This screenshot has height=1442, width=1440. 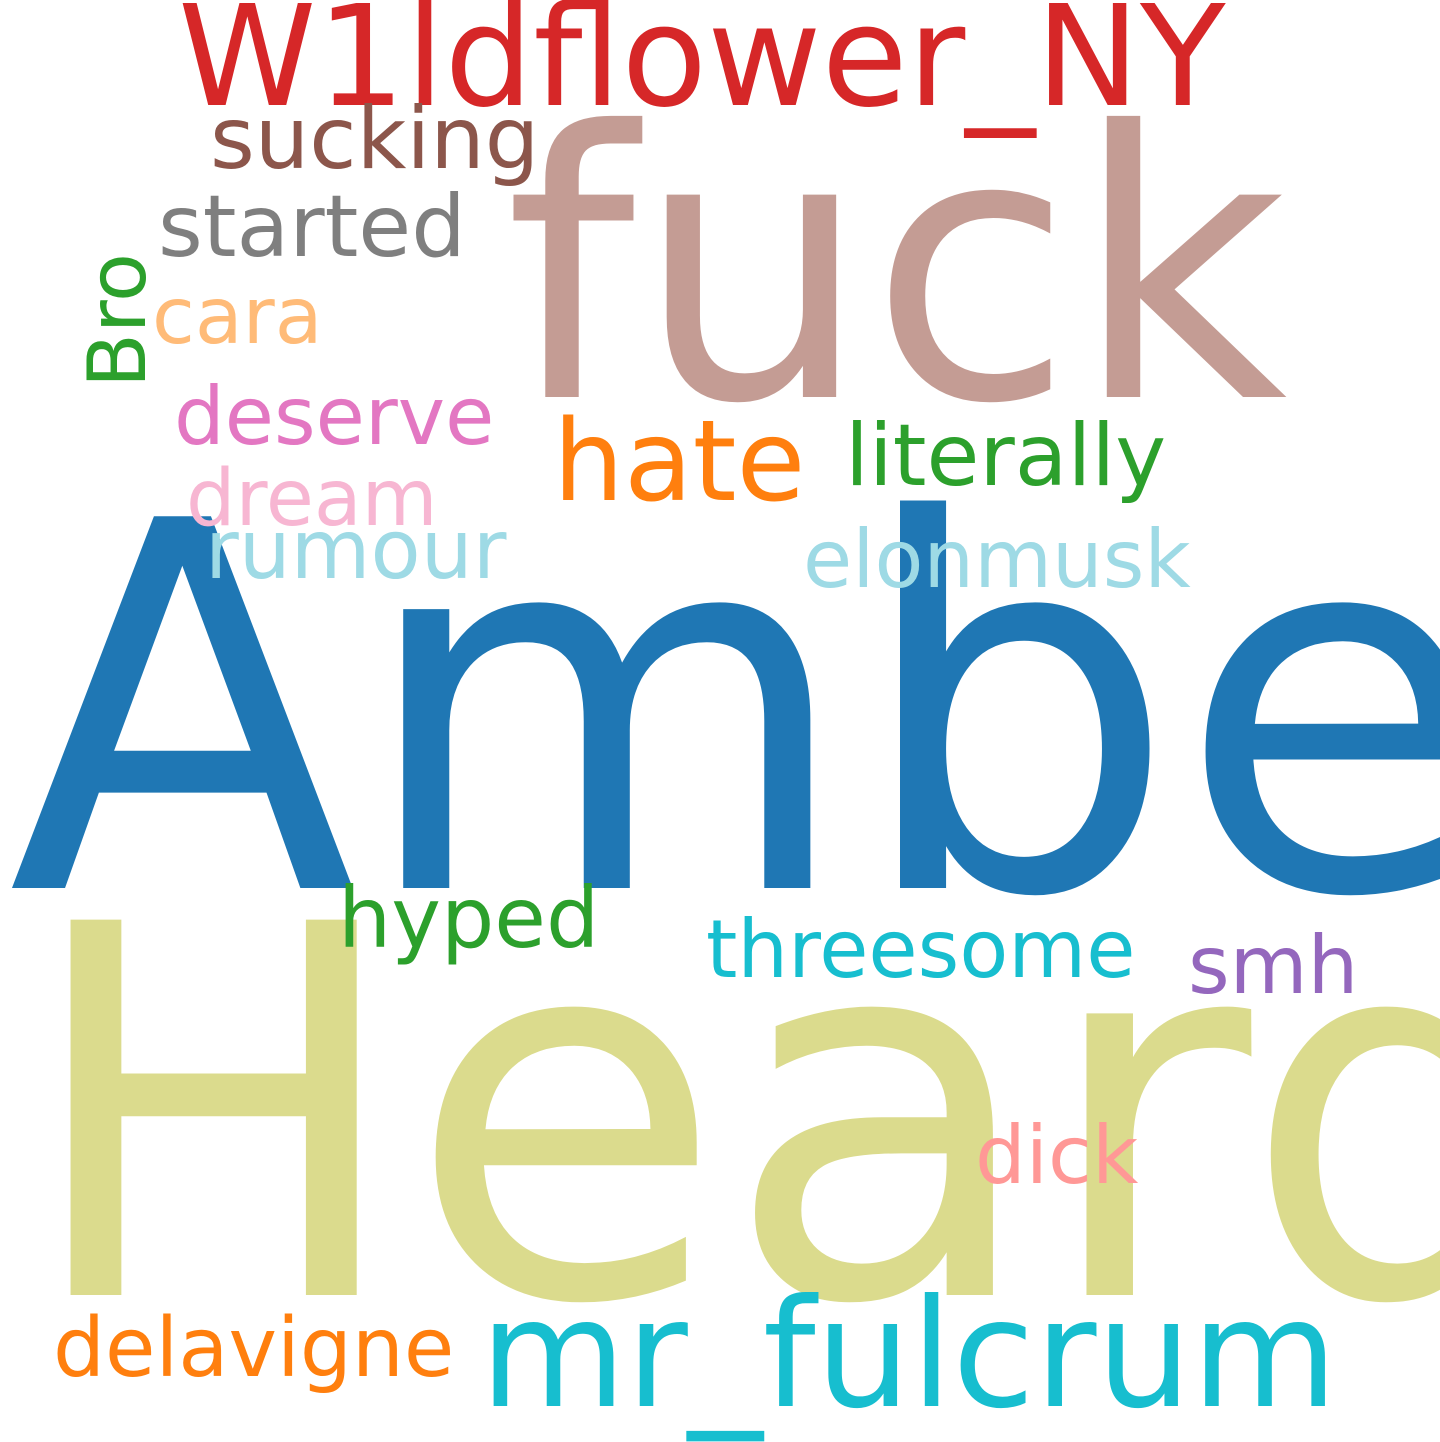 I want to click on word-smh: smh, so click(x=1273, y=965).